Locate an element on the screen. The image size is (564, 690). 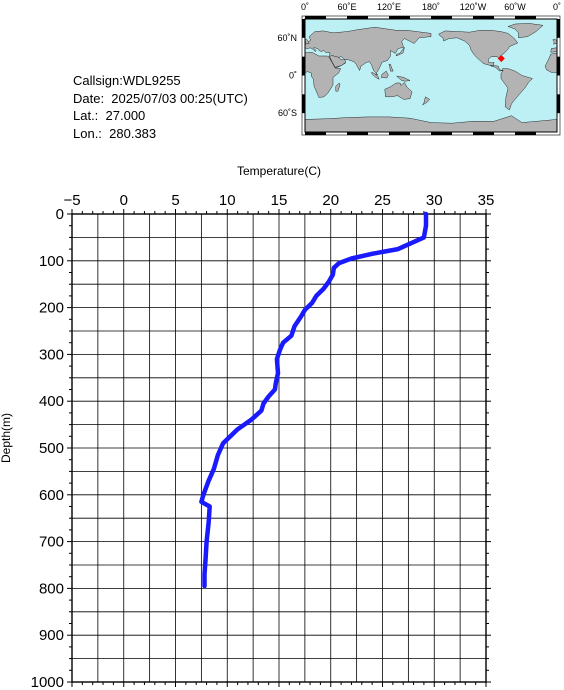
land-britain is located at coordinates (307, 41).